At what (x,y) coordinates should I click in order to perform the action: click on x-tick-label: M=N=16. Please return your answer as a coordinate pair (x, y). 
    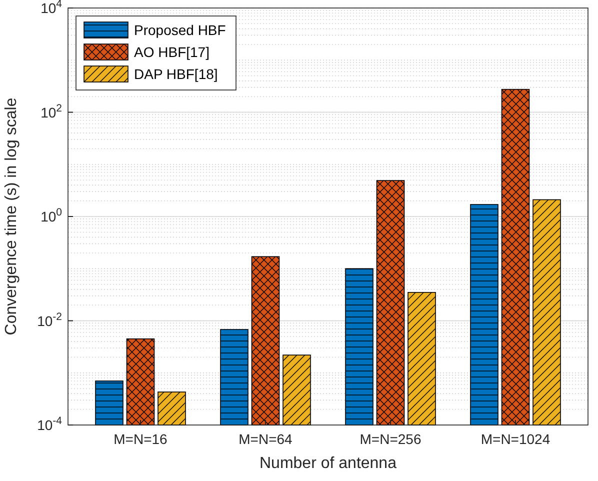
    Looking at the image, I should click on (141, 439).